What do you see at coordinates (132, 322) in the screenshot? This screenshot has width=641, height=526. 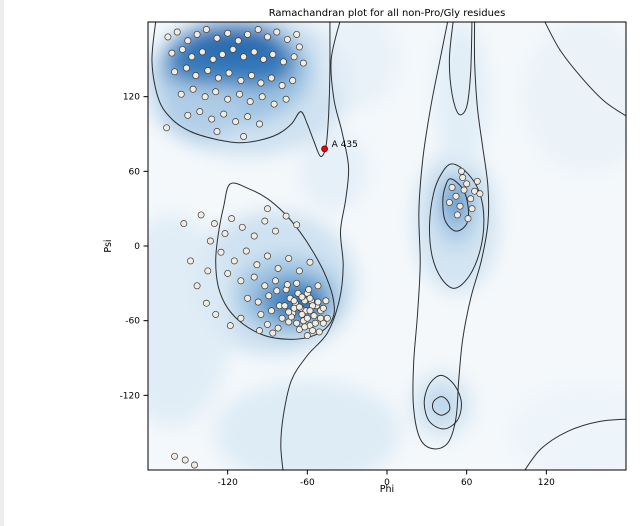 I see `y-tick-label: -60` at bounding box center [132, 322].